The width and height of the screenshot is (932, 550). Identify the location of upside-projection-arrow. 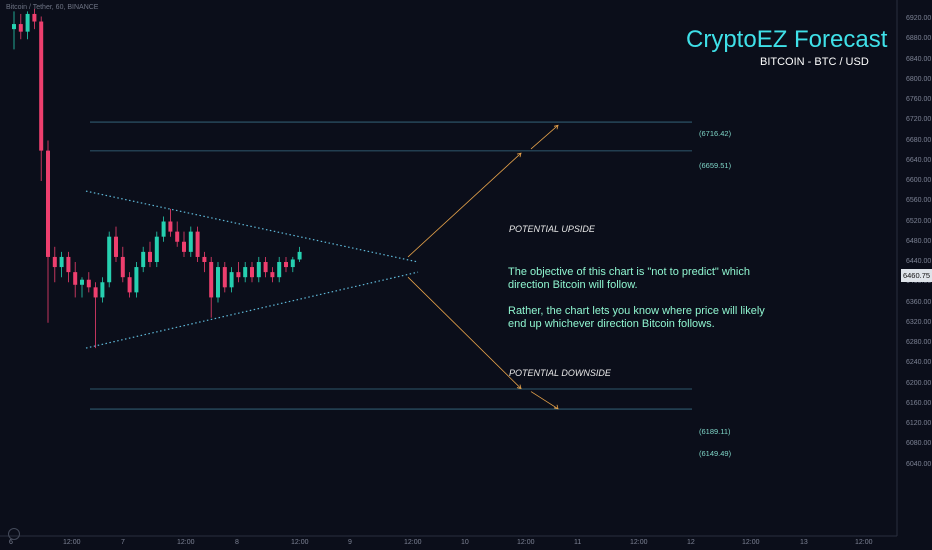
(544, 137).